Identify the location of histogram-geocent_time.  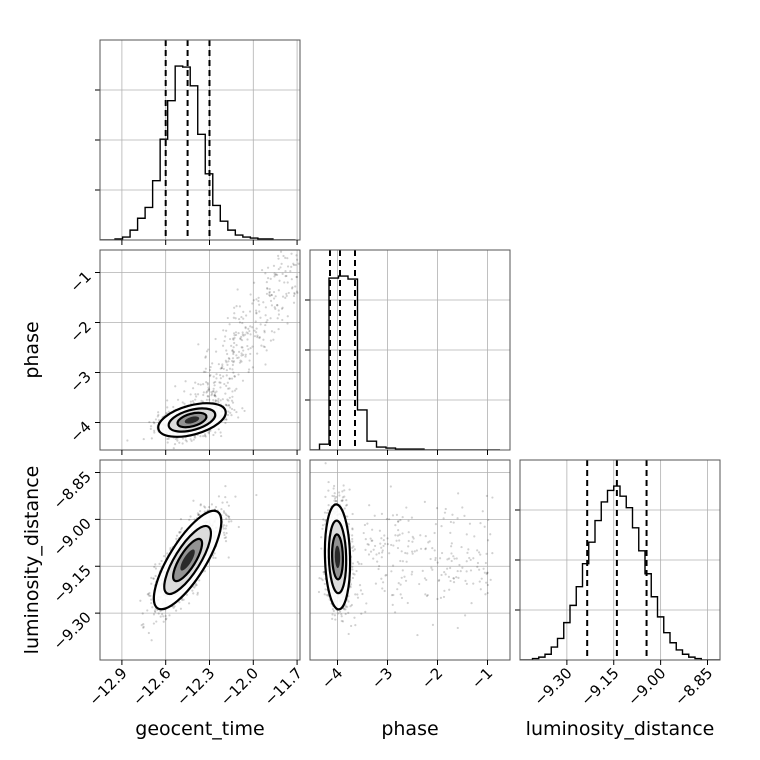
(198, 152).